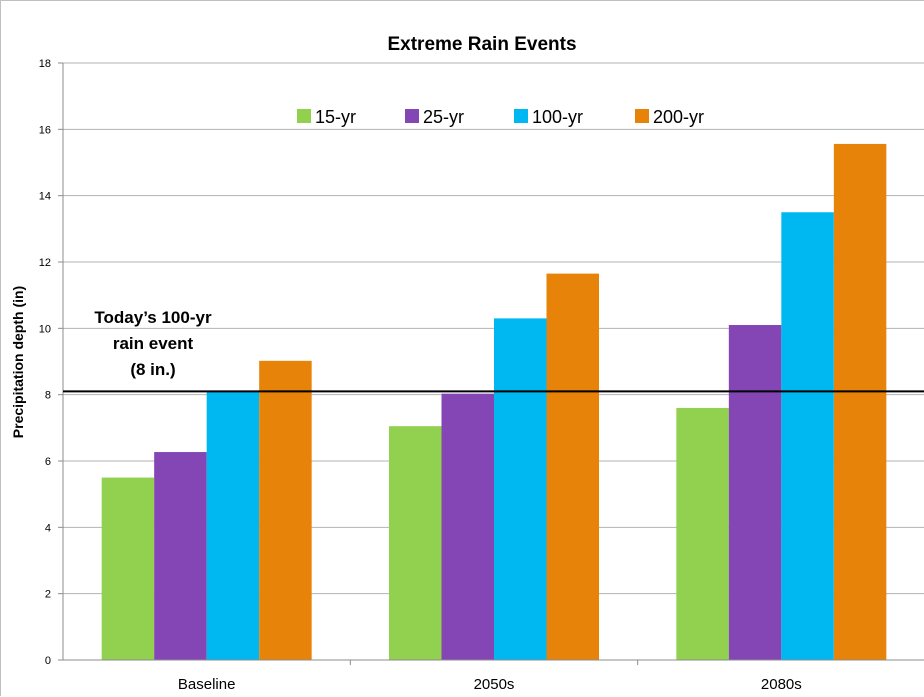 The width and height of the screenshot is (924, 697). I want to click on y-tick-label: 4, so click(48, 528).